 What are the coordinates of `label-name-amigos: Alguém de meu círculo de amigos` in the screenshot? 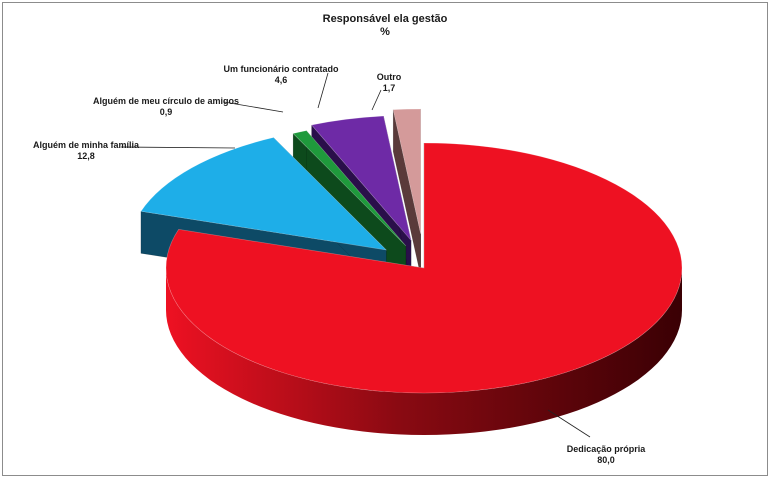 It's located at (166, 101).